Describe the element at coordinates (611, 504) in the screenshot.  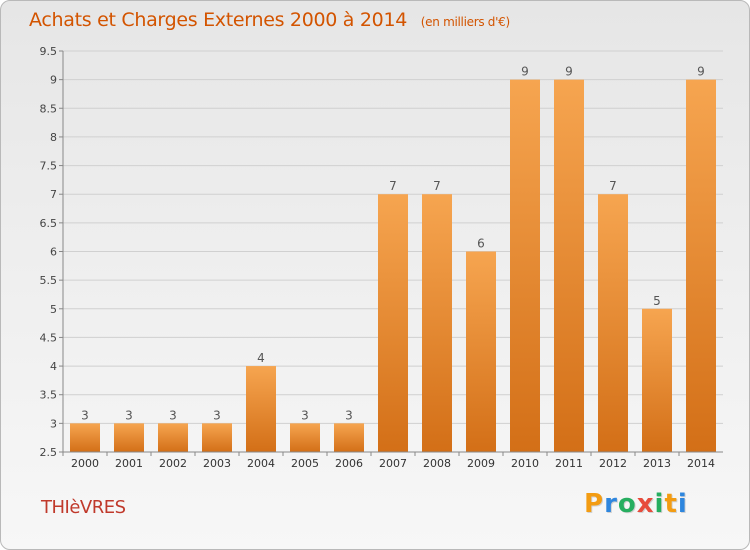
I see `logo-letter: r` at that location.